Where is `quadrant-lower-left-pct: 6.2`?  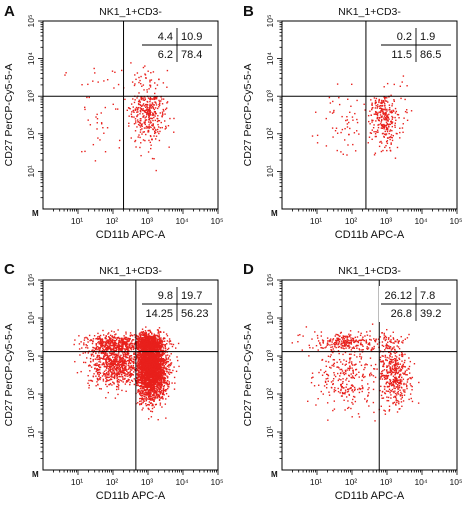
quadrant-lower-left-pct: 6.2 is located at coordinates (165, 55).